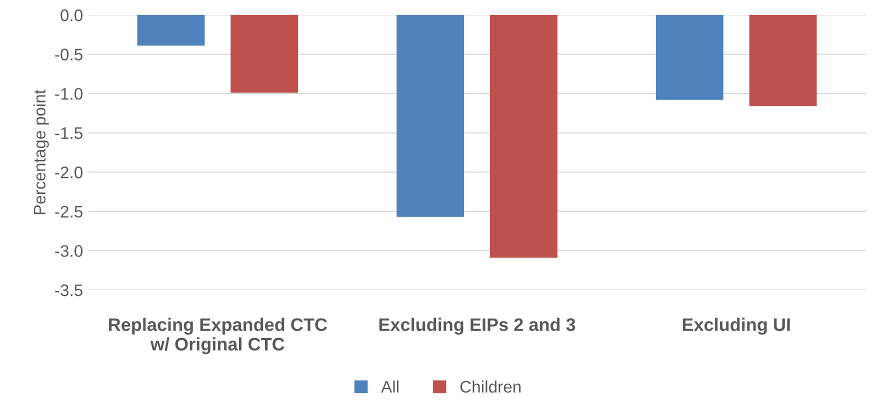 The width and height of the screenshot is (876, 411). Describe the element at coordinates (68, 251) in the screenshot. I see `y-tick-label: -3.0` at that location.